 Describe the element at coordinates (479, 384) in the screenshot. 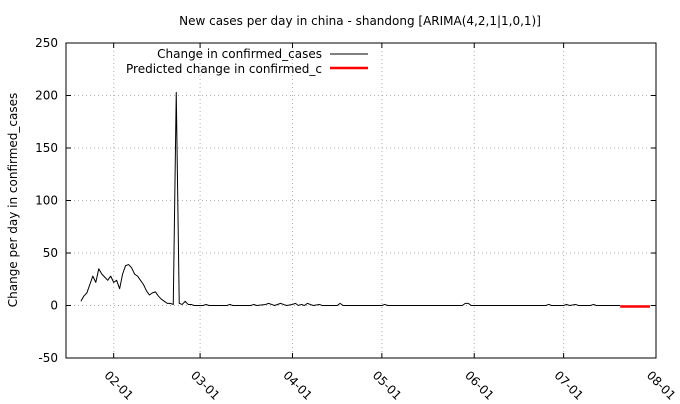

I see `x-tick-label: 06-01` at that location.